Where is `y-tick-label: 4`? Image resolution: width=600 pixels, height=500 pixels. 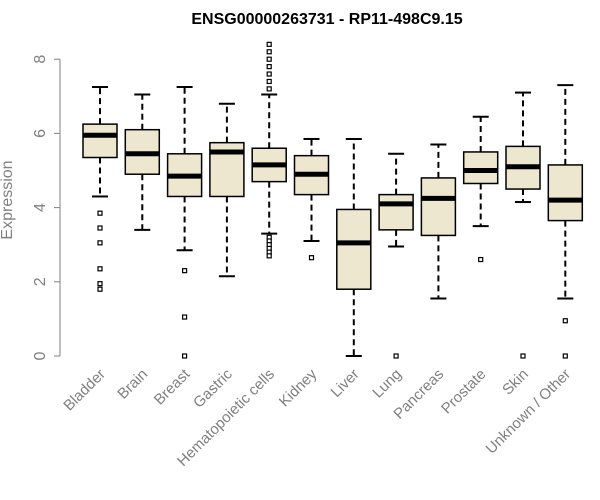 y-tick-label: 4 is located at coordinates (40, 207).